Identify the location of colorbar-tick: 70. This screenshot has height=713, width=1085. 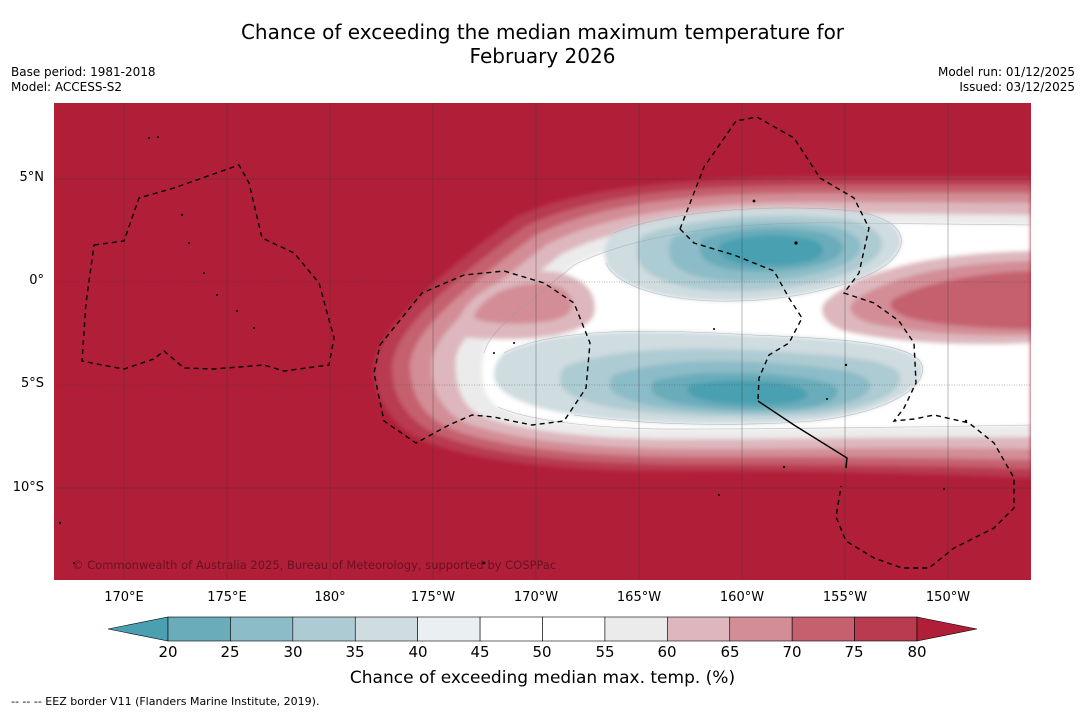
(792, 652).